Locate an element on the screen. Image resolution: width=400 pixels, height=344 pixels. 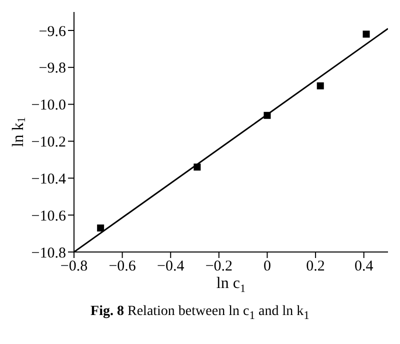
y-tick-label: −10.4 is located at coordinates (48, 179).